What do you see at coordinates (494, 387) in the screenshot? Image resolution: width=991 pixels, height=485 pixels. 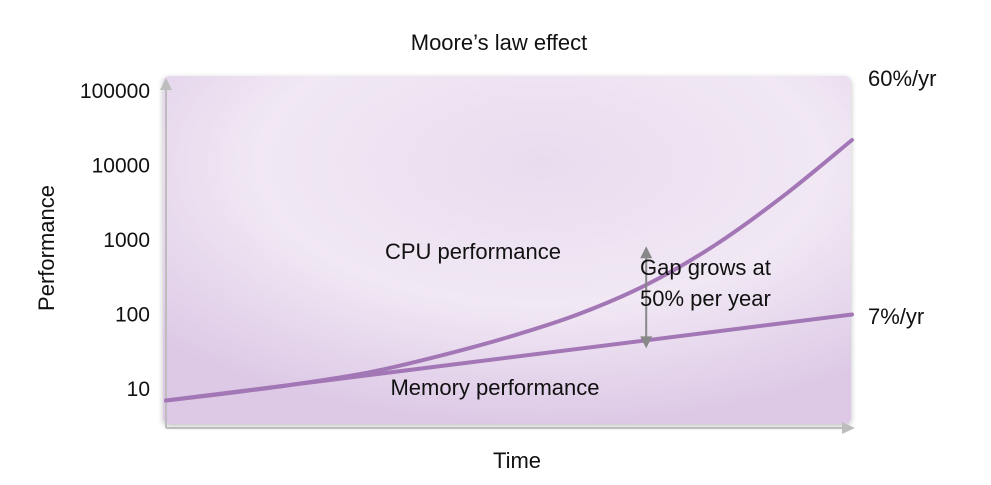 I see `series-label-memory: Memory performance` at bounding box center [494, 387].